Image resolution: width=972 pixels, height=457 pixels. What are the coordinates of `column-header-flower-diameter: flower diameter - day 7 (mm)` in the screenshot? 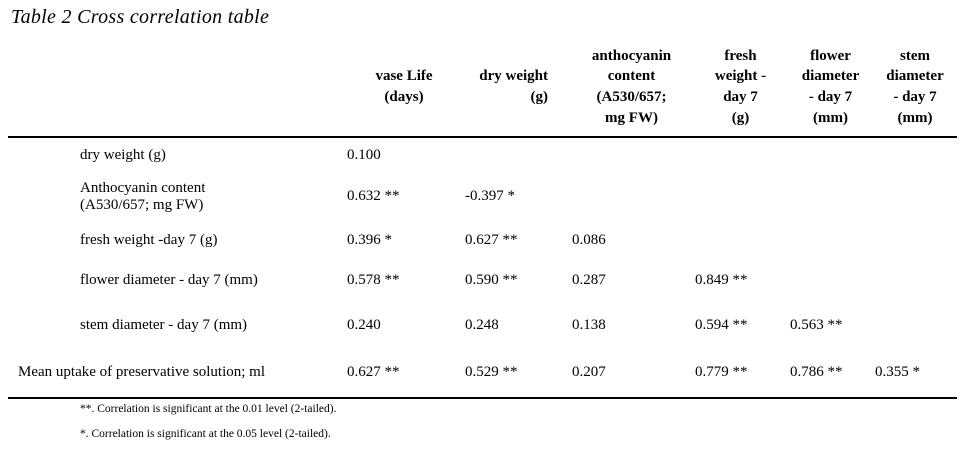 It's located at (830, 86).